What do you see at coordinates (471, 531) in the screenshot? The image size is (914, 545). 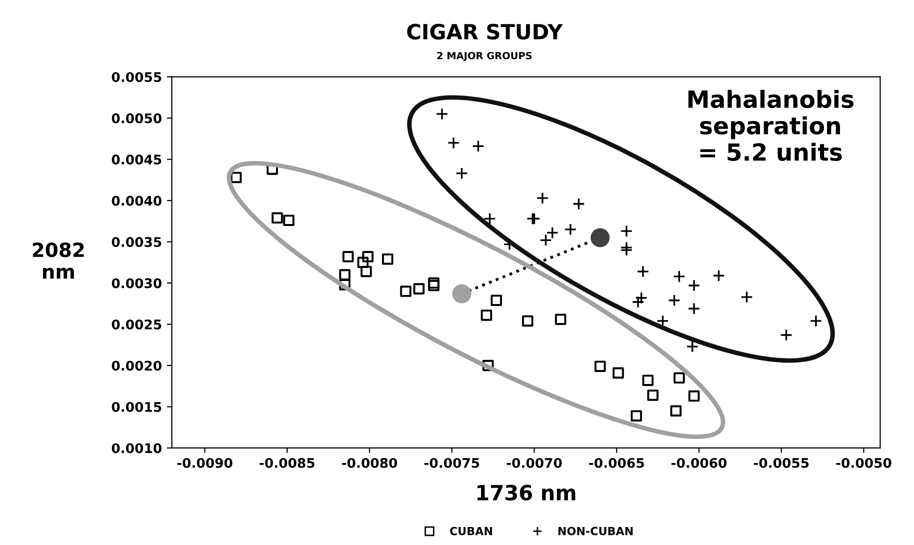 I see `legend-label: CUBAN` at bounding box center [471, 531].